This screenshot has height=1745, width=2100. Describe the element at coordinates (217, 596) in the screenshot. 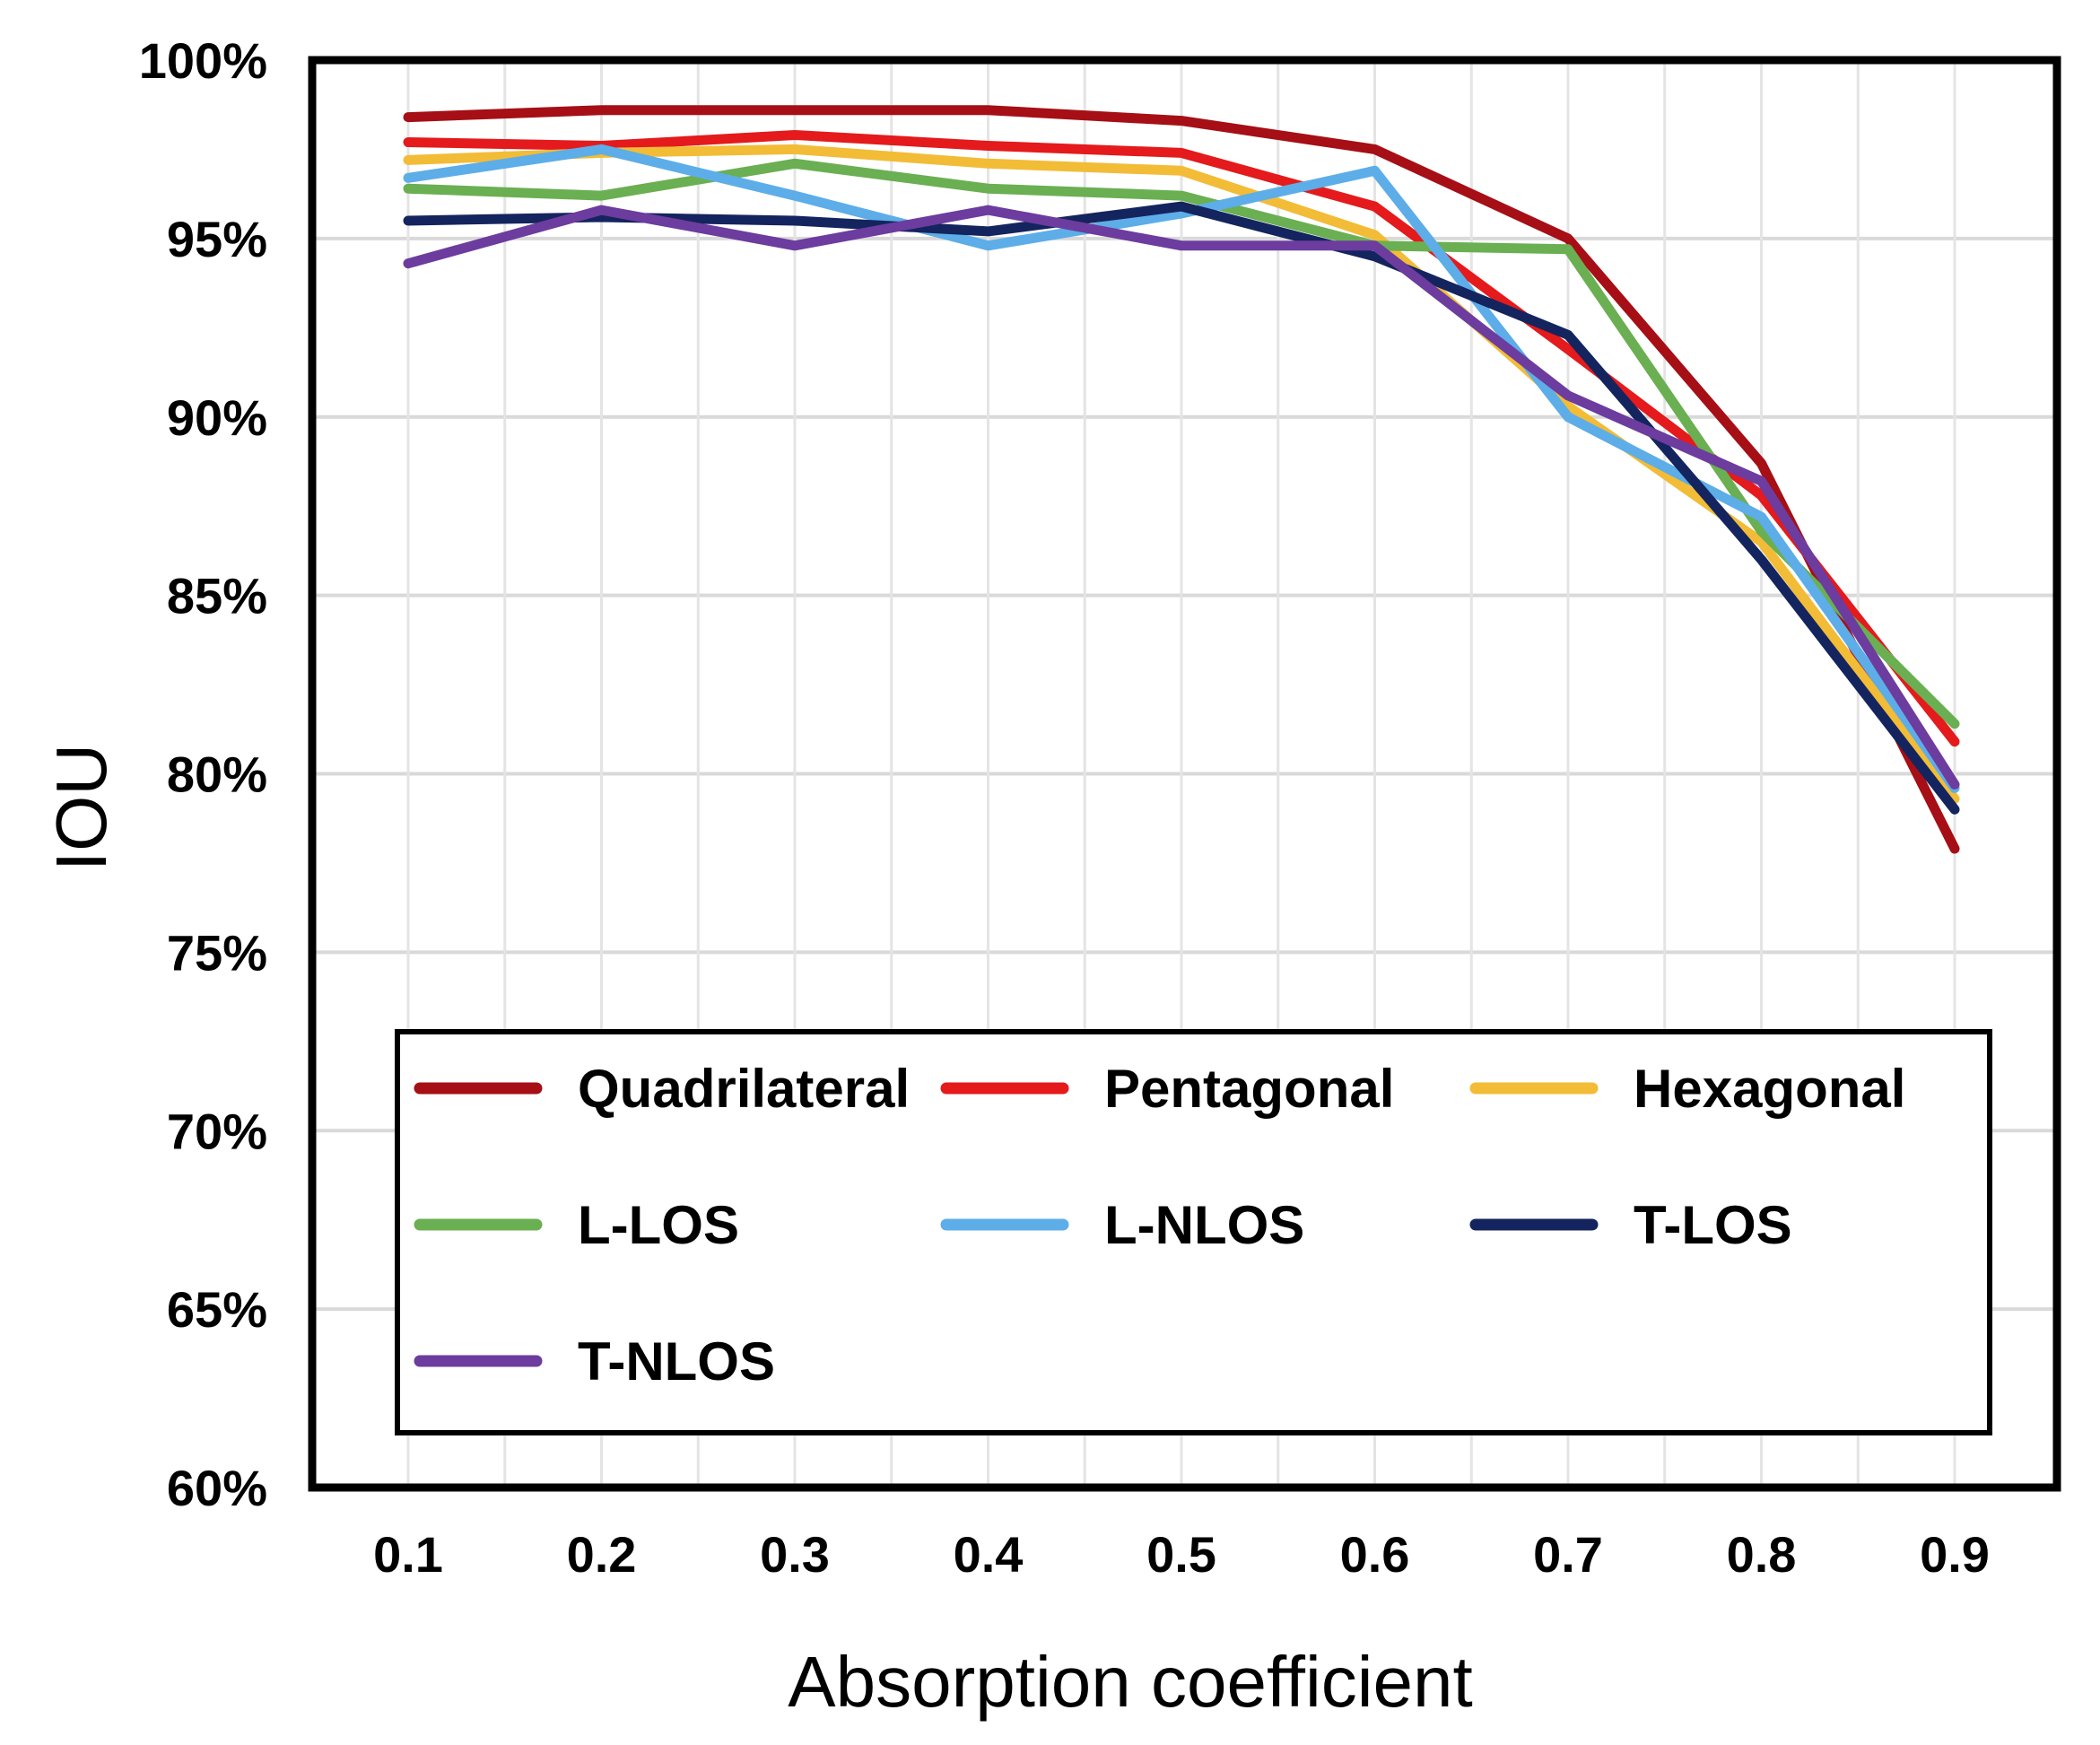

I see `y-tick-label: 85%` at that location.